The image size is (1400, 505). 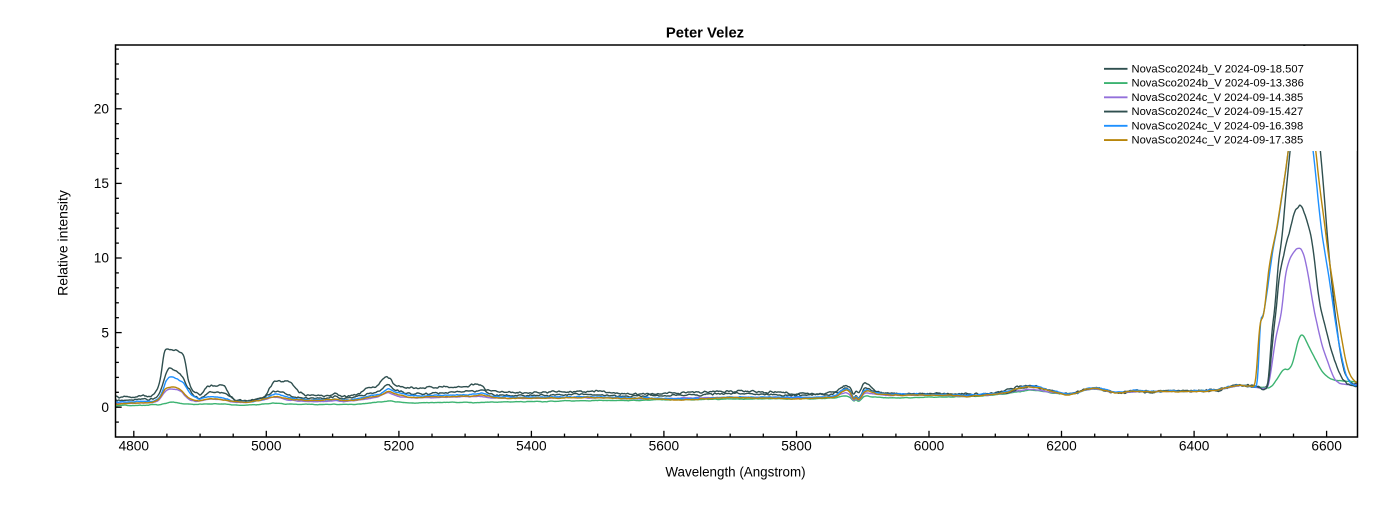 What do you see at coordinates (929, 446) in the screenshot?
I see `svg-text: 6000` at bounding box center [929, 446].